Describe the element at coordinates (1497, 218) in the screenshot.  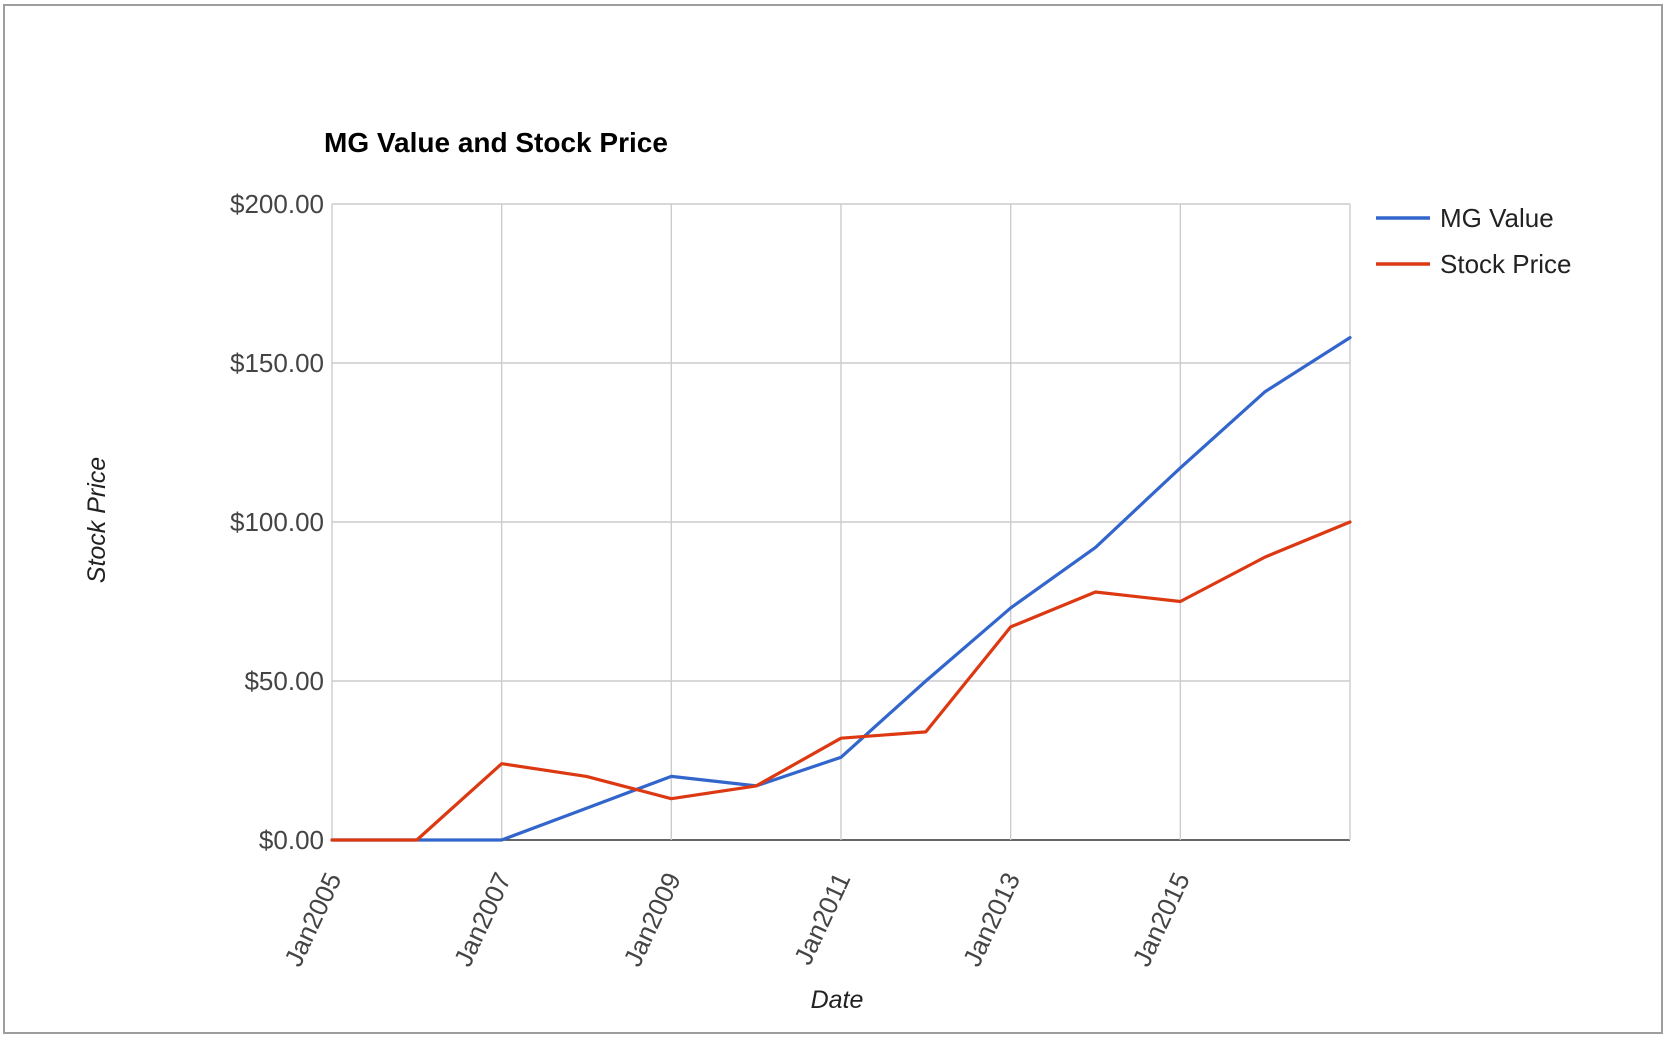
I see `legend-label: MG Value` at that location.